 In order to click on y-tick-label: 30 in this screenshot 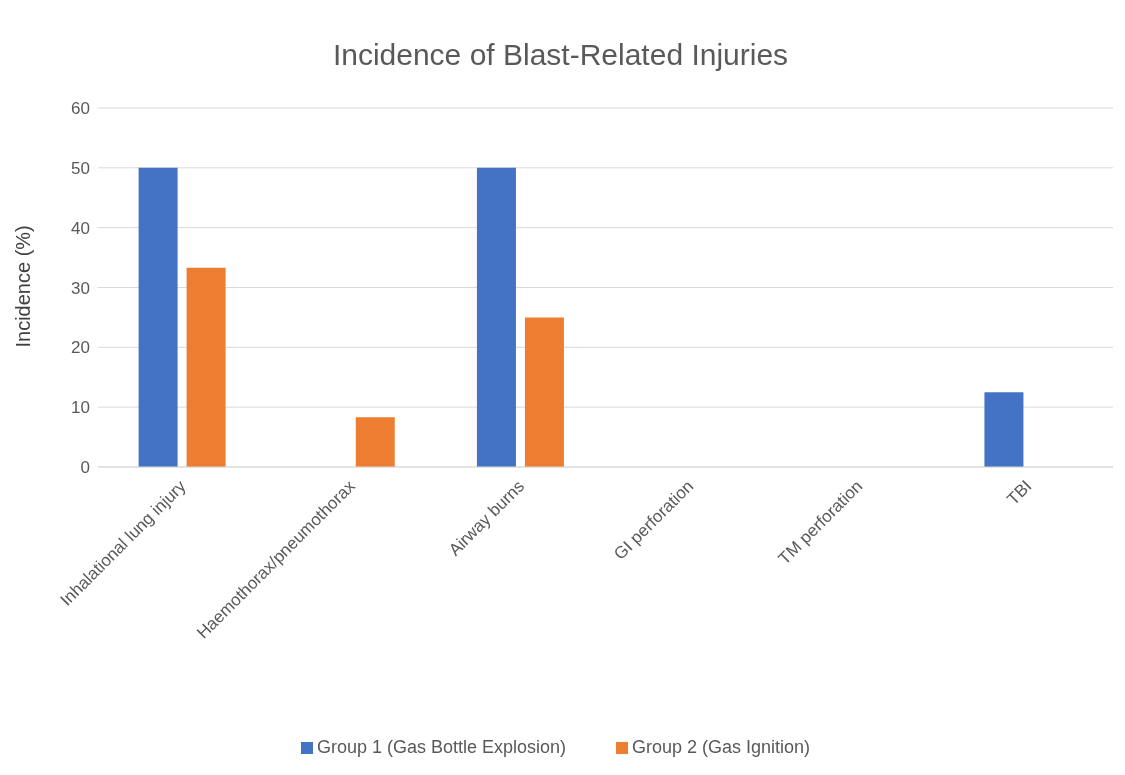, I will do `click(80, 288)`.